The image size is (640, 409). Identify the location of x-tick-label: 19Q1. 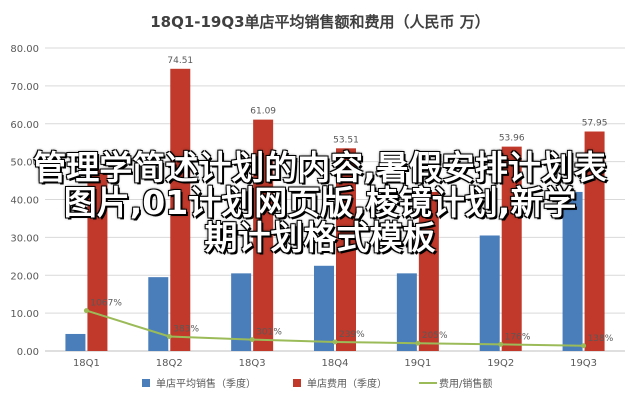
(417, 363).